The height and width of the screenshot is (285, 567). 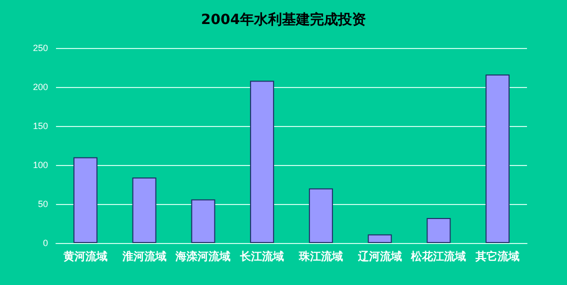 I want to click on y-tick-label: 0, so click(x=45, y=243).